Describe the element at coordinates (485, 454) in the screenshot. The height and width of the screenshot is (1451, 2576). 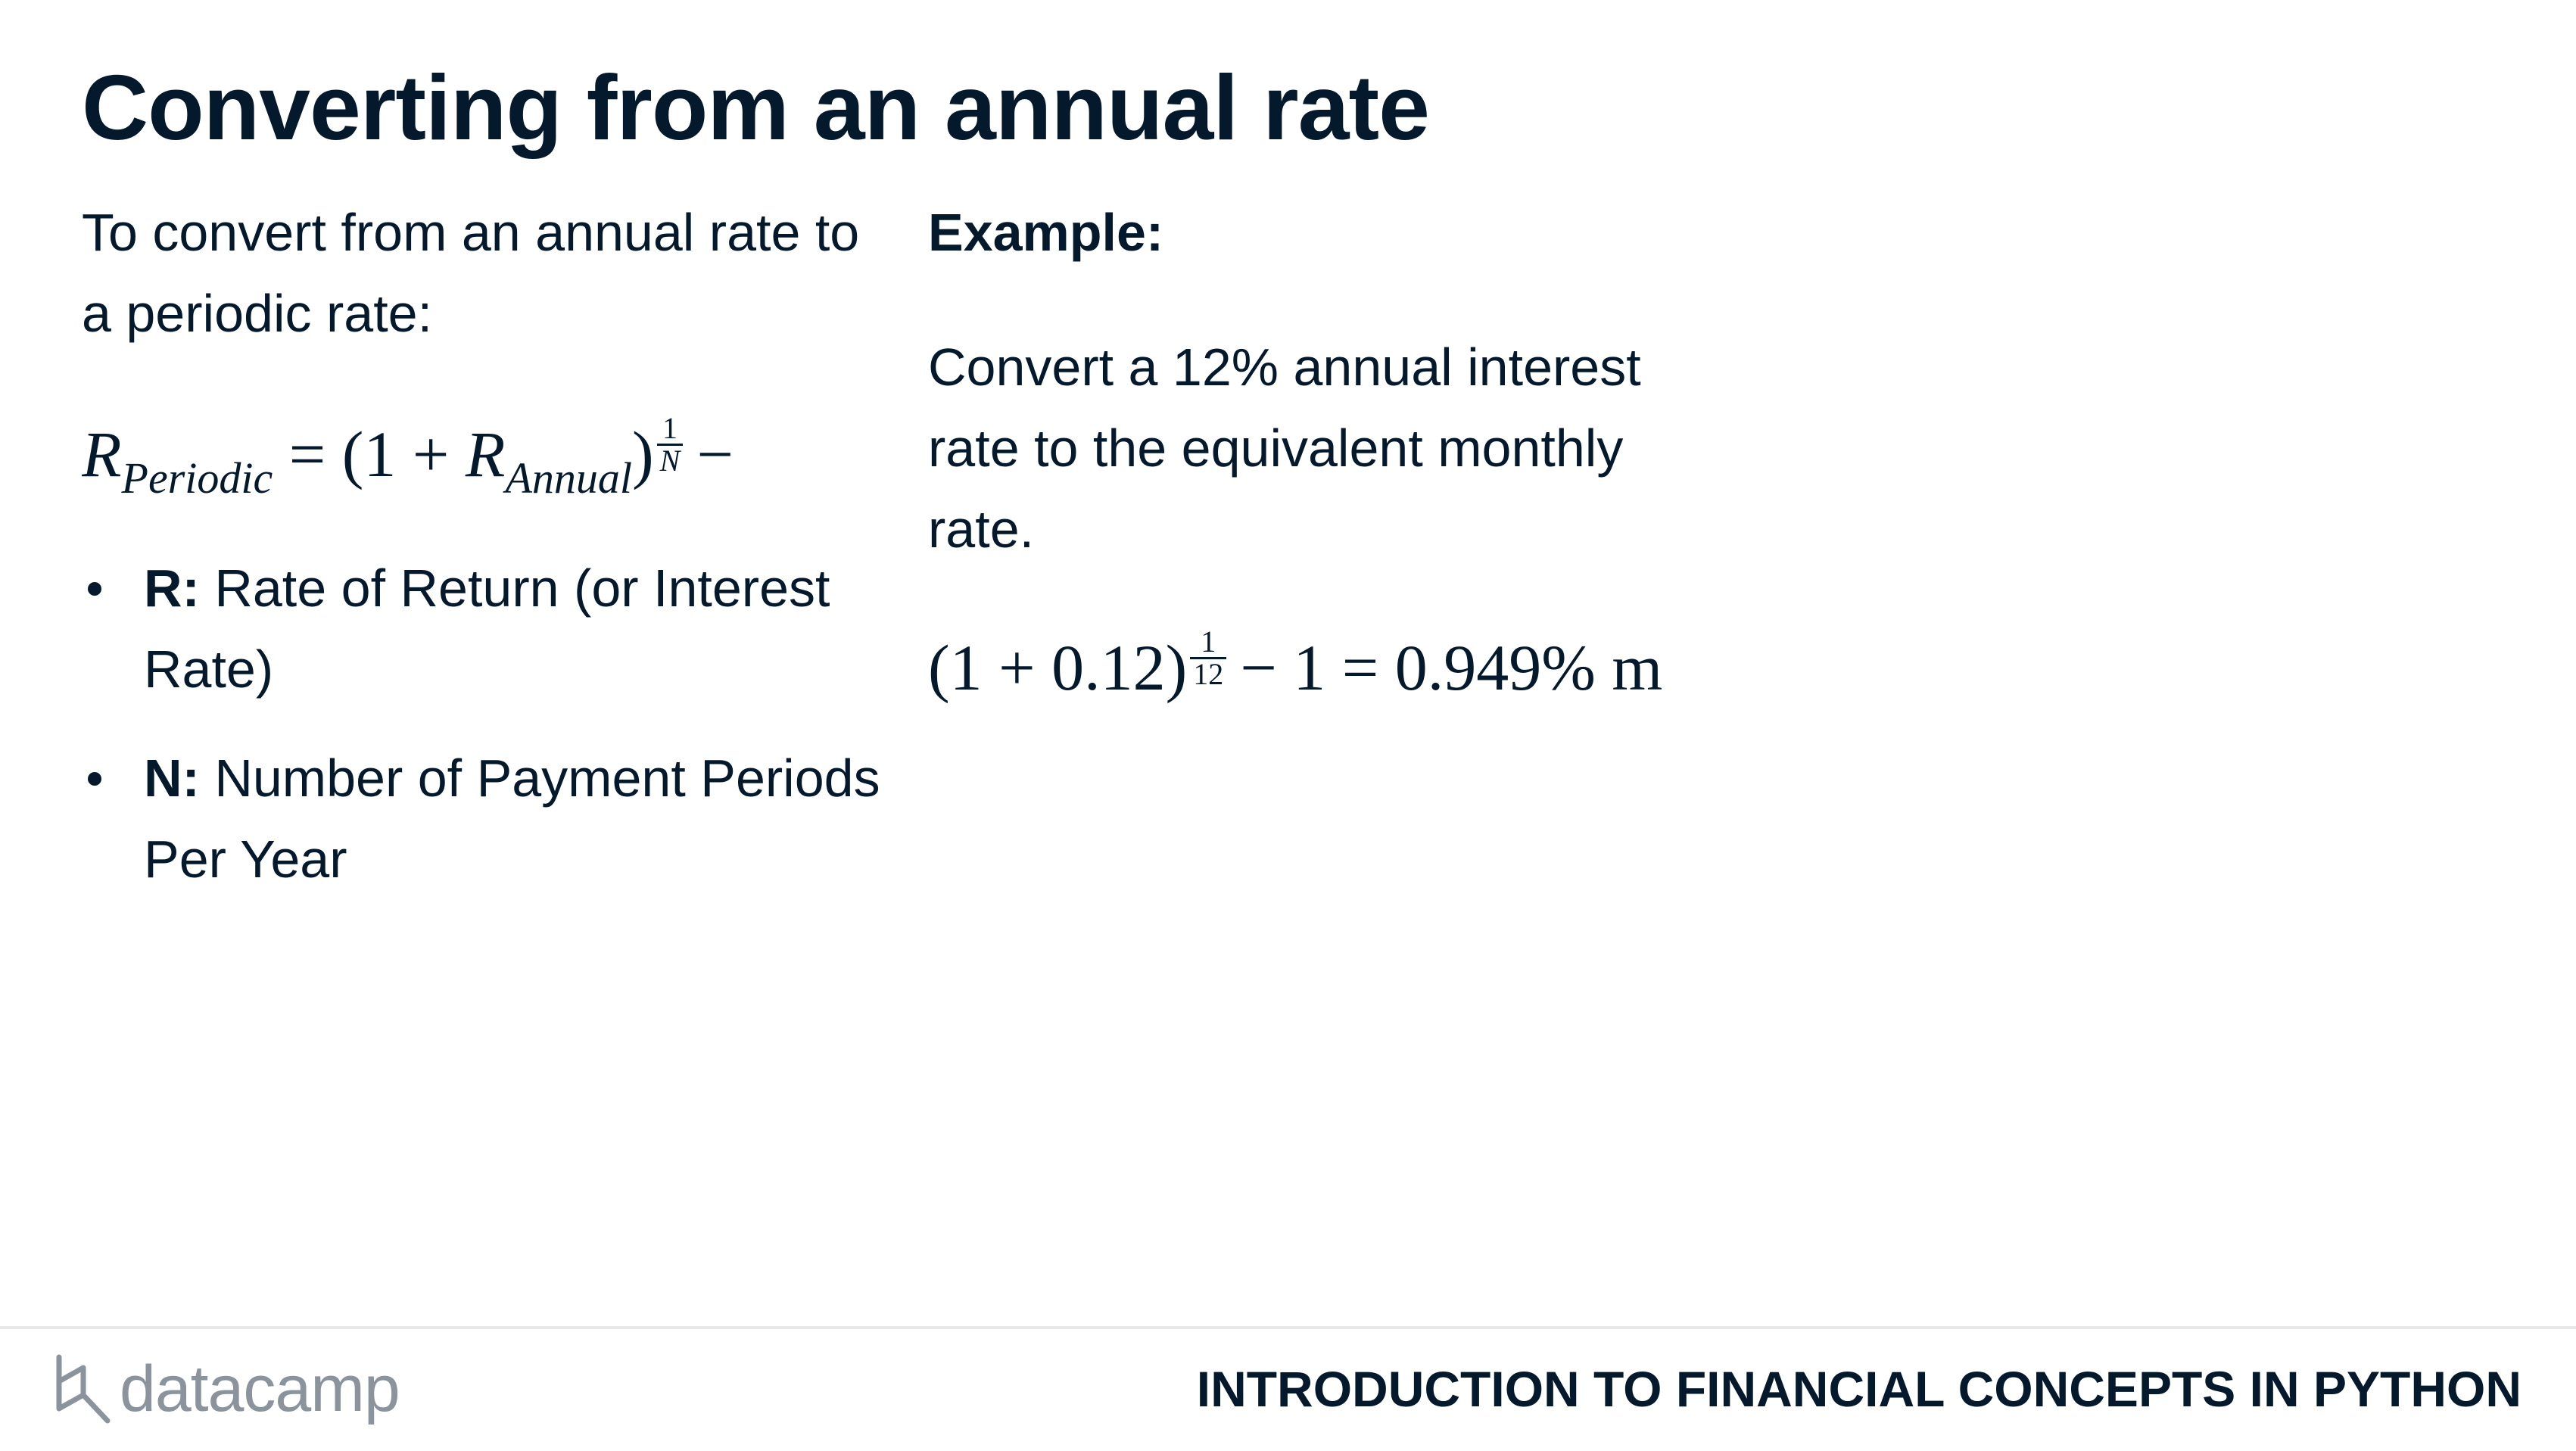
I see `formula-rhs-var: R` at that location.